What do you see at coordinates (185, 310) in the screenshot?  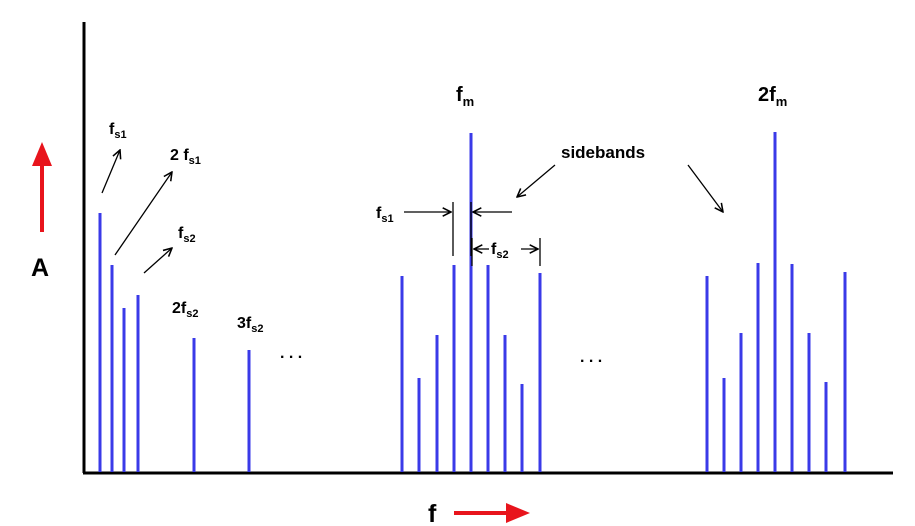 I see `label-2fs2: 2fs2` at bounding box center [185, 310].